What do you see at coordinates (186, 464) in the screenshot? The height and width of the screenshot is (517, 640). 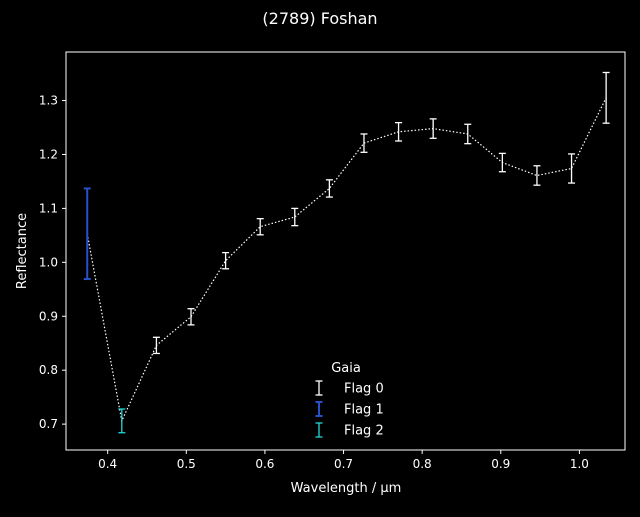 I see `x-tick-label: 0.5` at bounding box center [186, 464].